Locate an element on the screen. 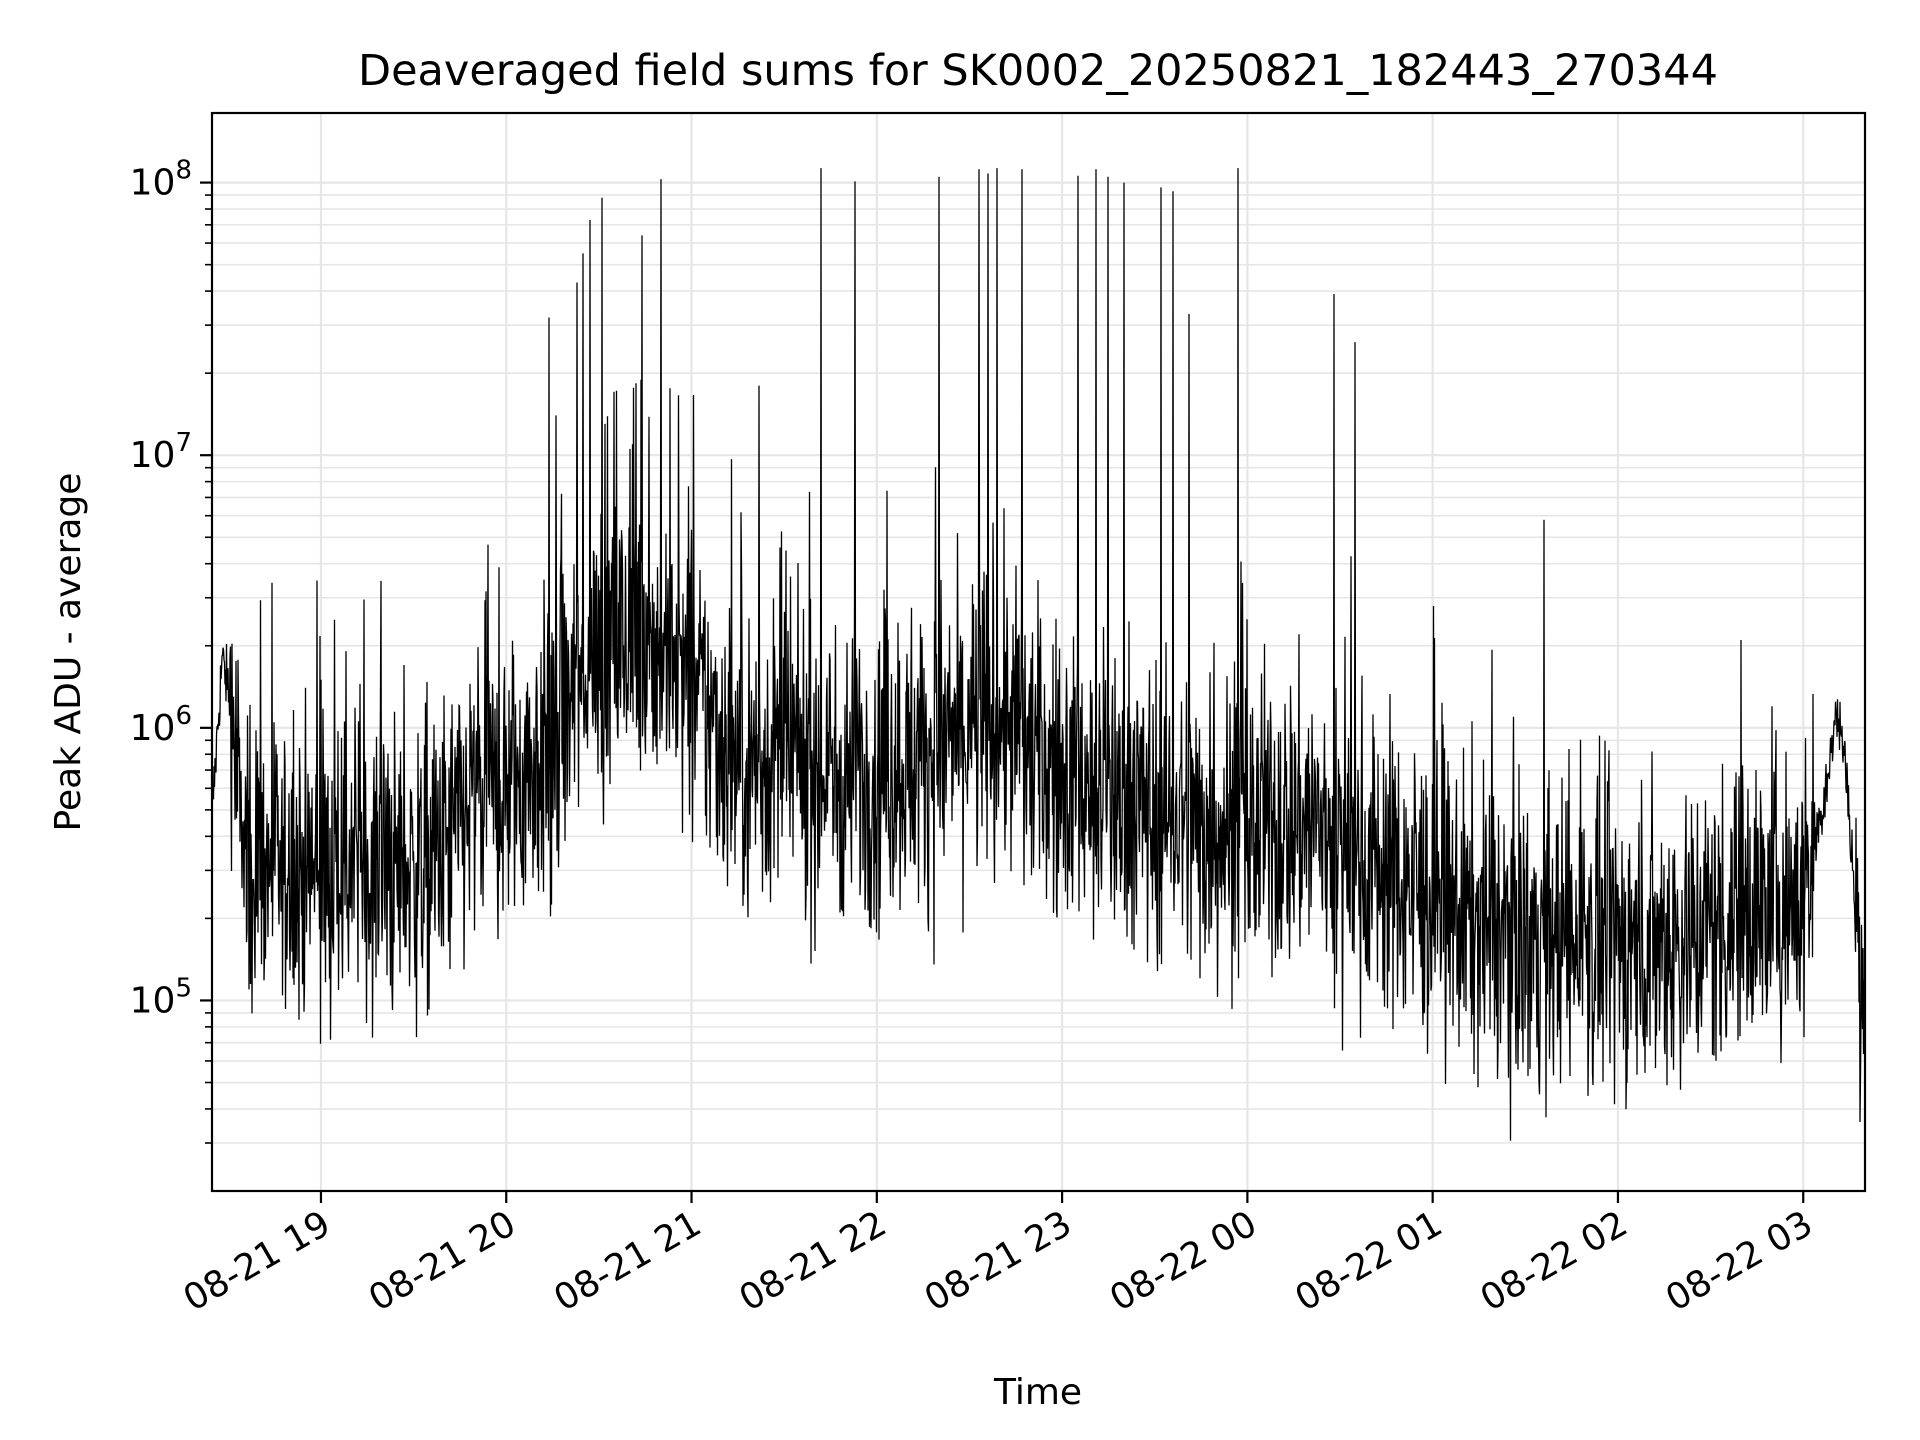 The height and width of the screenshot is (1440, 1920). y-tick-label: 10⁶ is located at coordinates (161, 725).